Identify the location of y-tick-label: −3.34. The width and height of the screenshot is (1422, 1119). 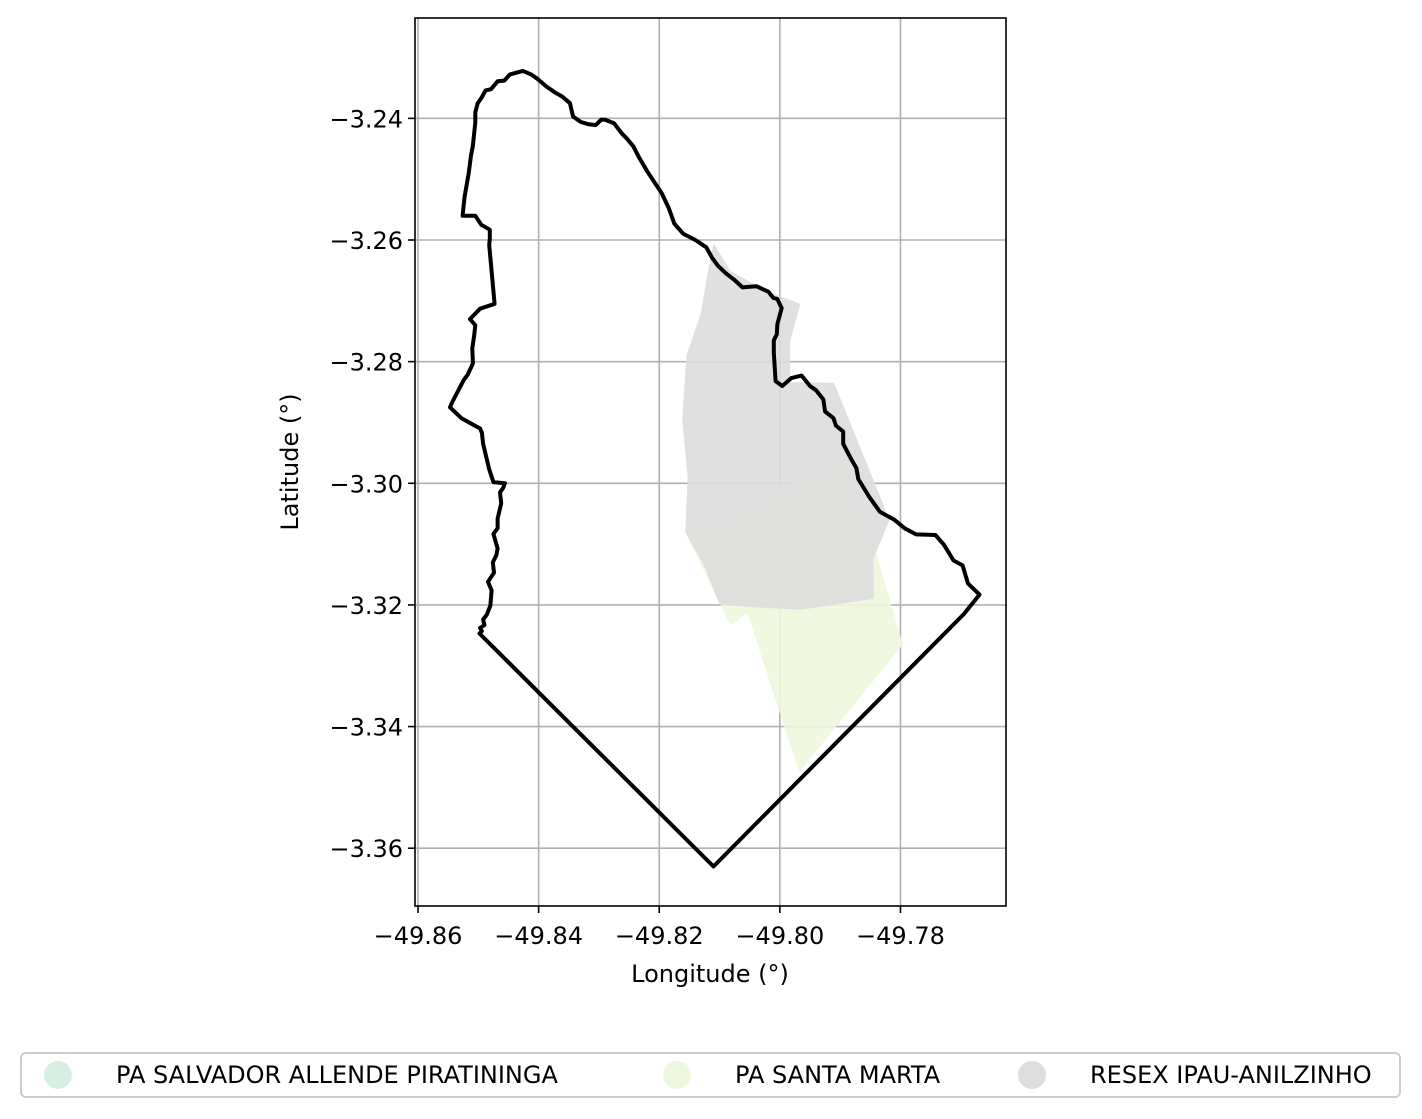
(366, 728).